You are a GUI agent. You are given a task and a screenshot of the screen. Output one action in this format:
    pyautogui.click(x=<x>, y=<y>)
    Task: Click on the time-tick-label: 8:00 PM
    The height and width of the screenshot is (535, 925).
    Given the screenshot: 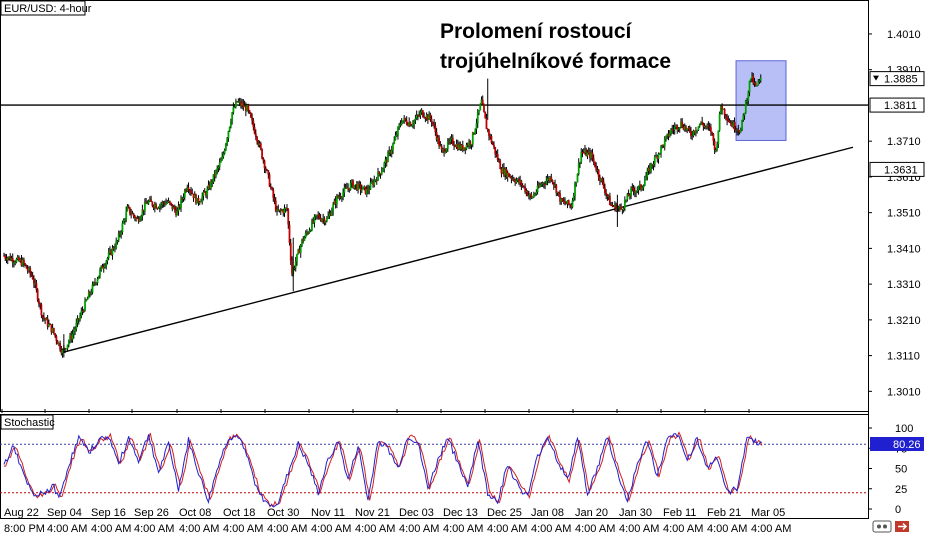 What is the action you would take?
    pyautogui.click(x=24, y=529)
    